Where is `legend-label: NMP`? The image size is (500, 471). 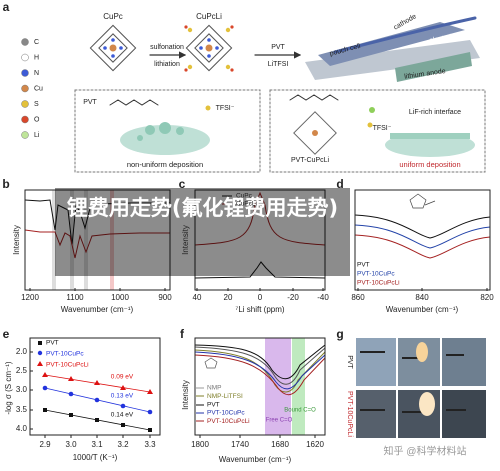
legend-label: NMP is located at coordinates (214, 388).